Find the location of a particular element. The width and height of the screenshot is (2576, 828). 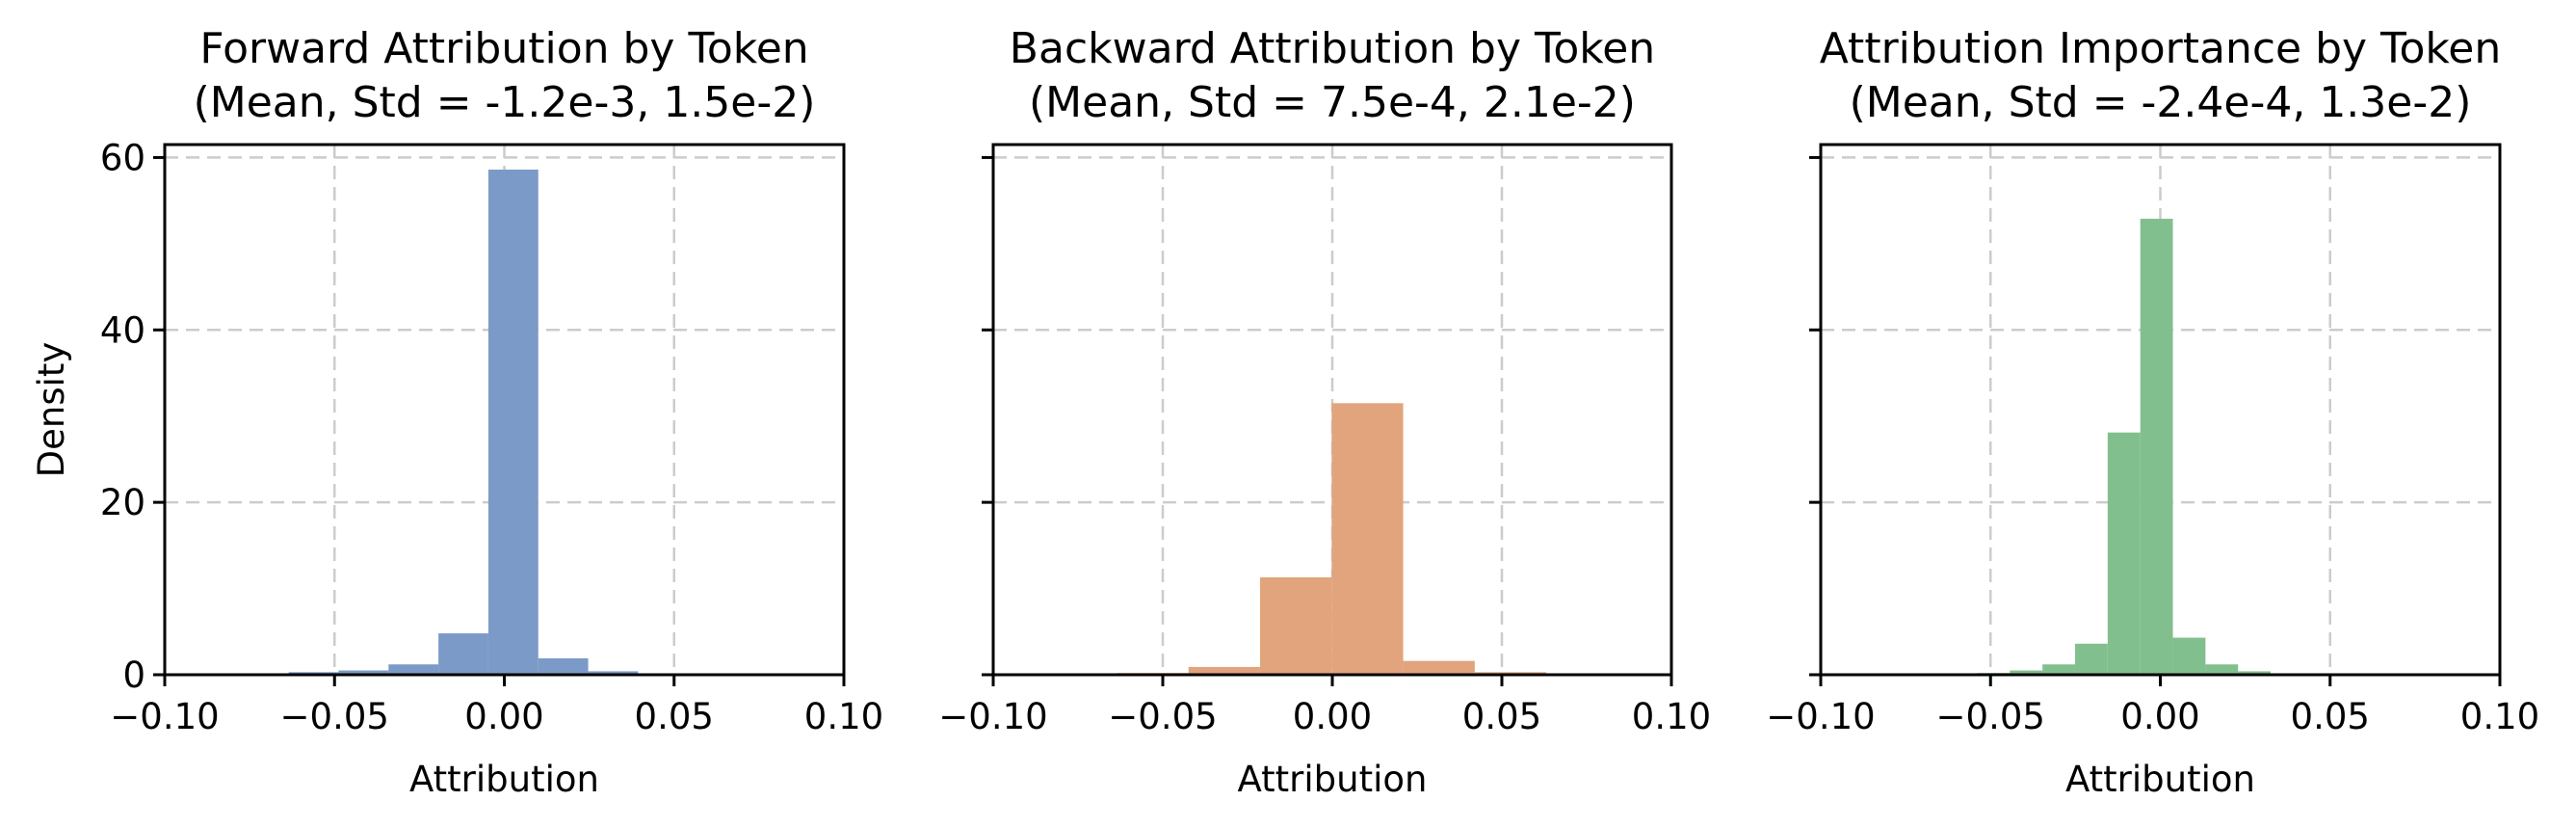

chart-title: Backward Attribution by Token is located at coordinates (1332, 48).